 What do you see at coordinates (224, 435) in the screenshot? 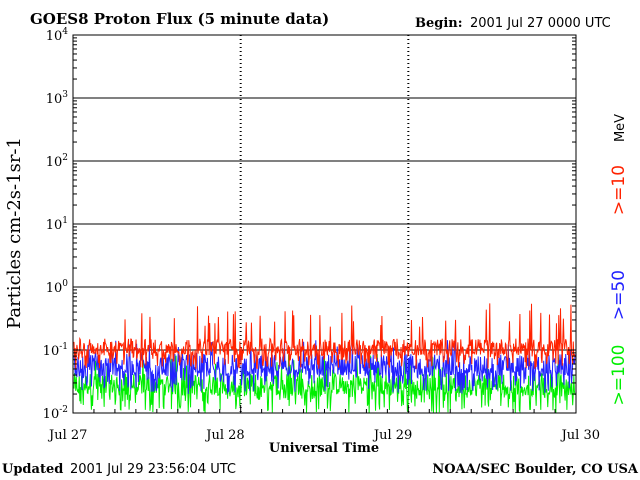
I see `x-tick-label: Jul 28` at bounding box center [224, 435].